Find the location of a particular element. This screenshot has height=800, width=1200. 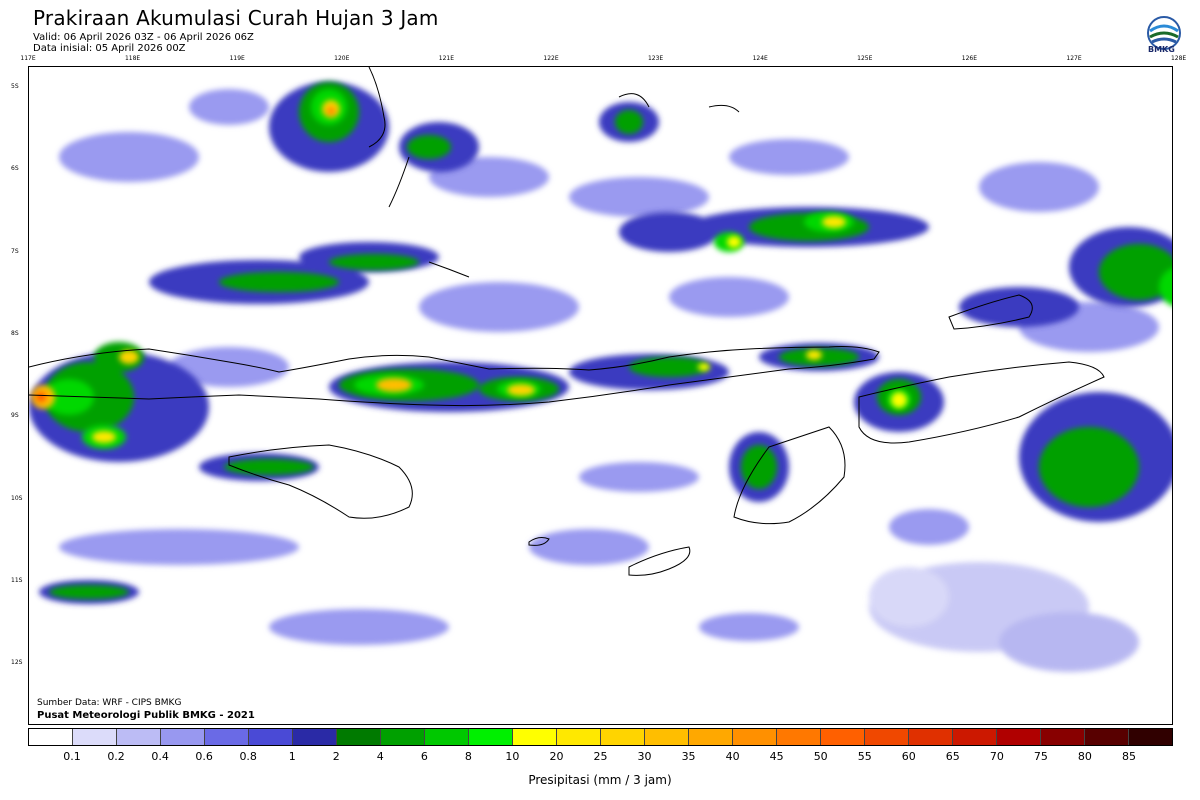

legend-label: 25 is located at coordinates (600, 756).